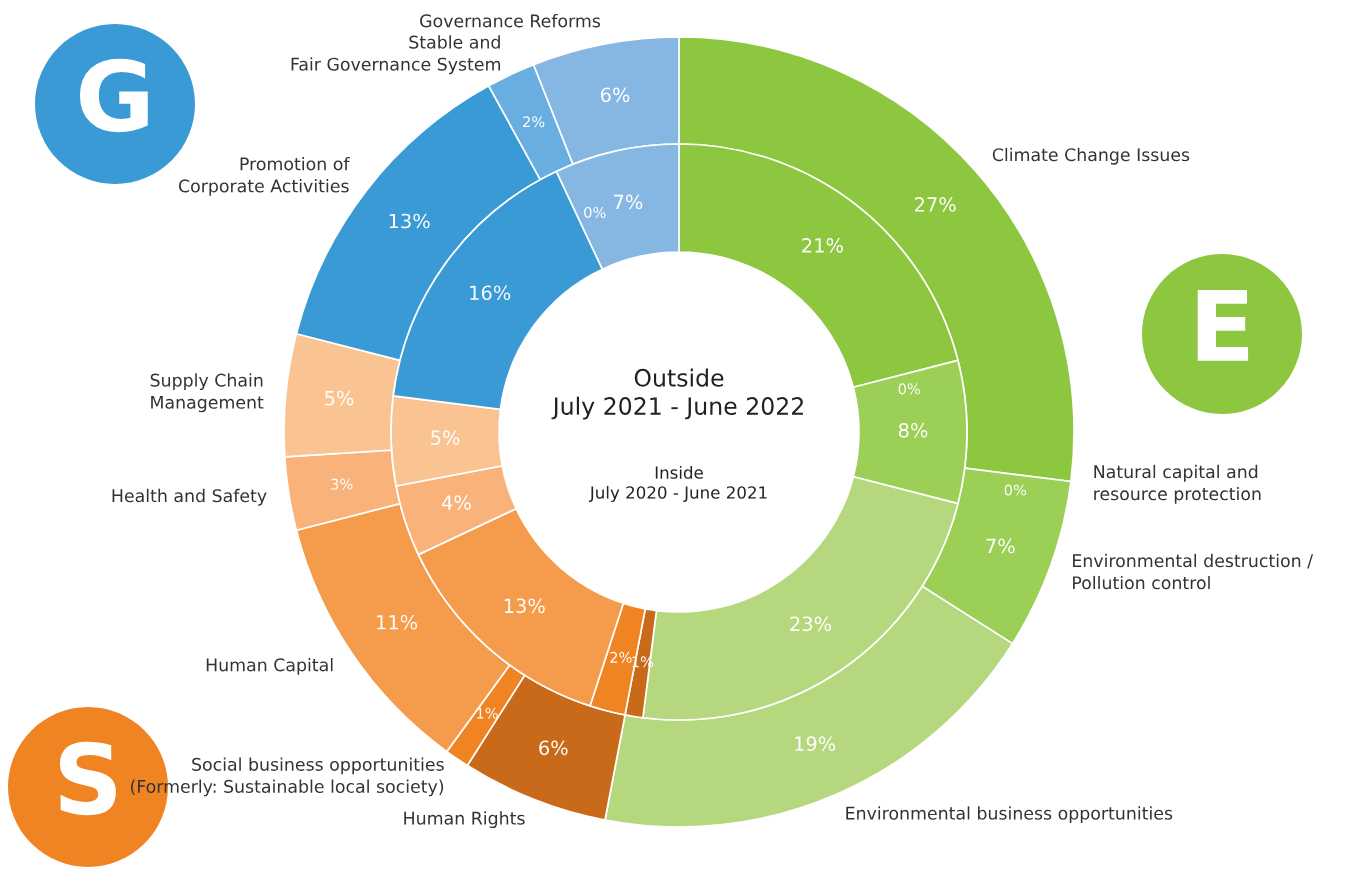 The height and width of the screenshot is (879, 1353). What do you see at coordinates (913, 430) in the screenshot?
I see `data-label: 8%` at bounding box center [913, 430].